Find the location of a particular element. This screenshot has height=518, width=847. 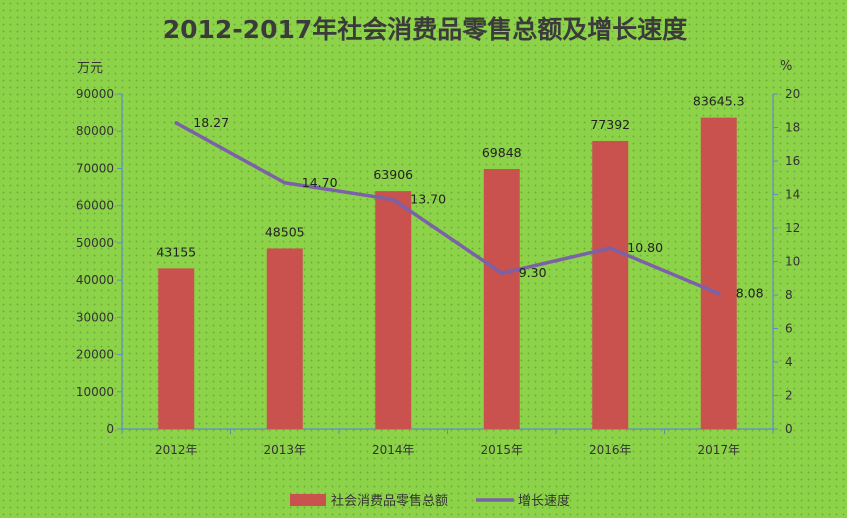

y-left-unit: 万元 is located at coordinates (90, 68).